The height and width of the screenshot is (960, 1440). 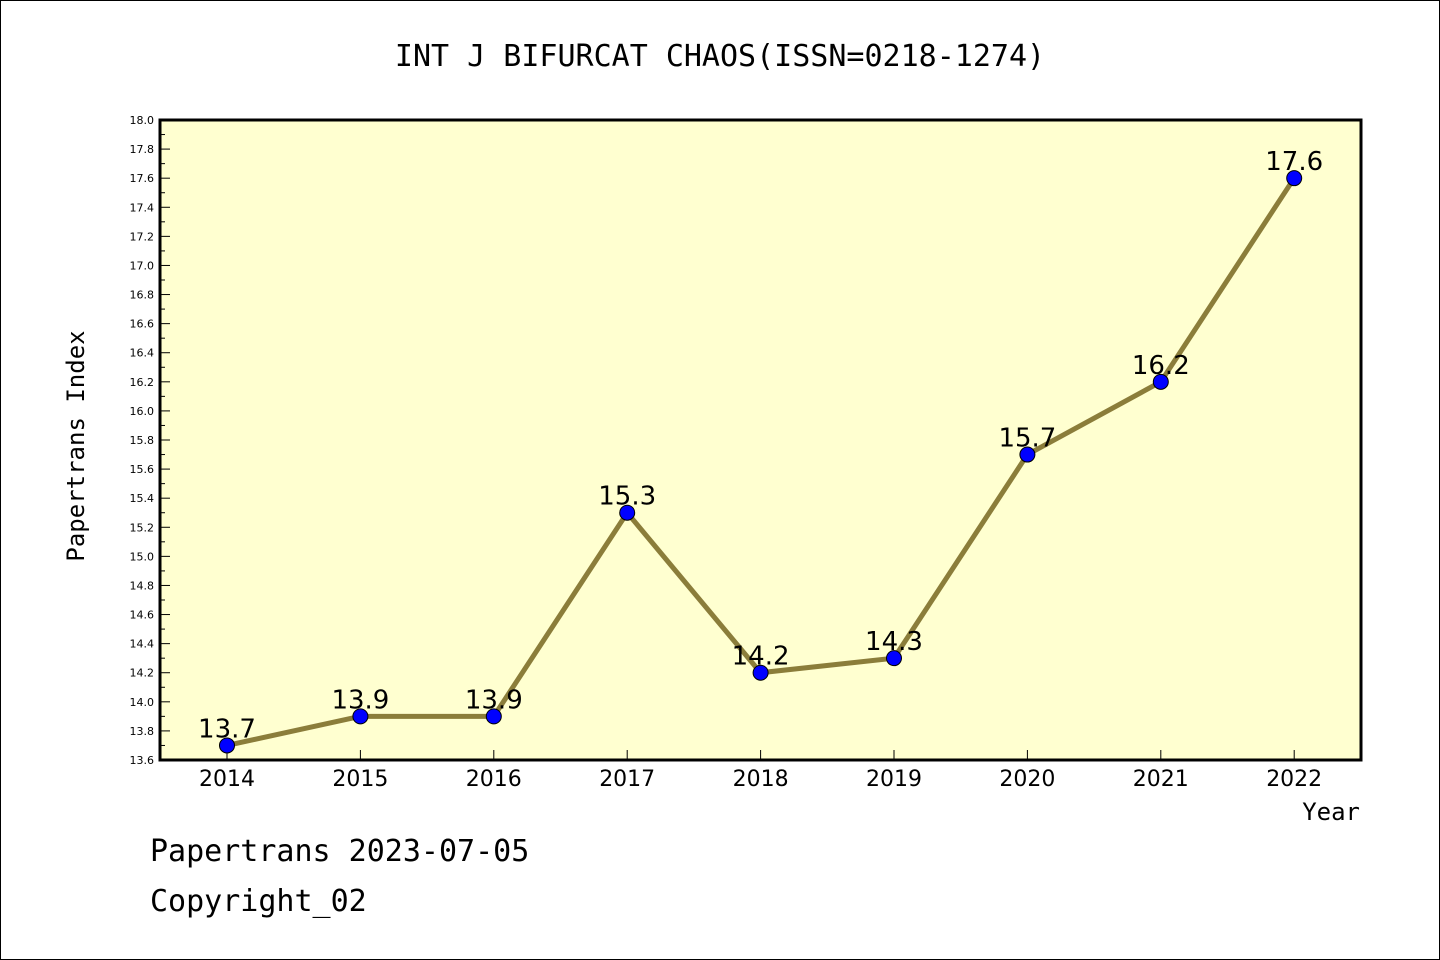 I want to click on data-label: 17.6, so click(x=1294, y=162).